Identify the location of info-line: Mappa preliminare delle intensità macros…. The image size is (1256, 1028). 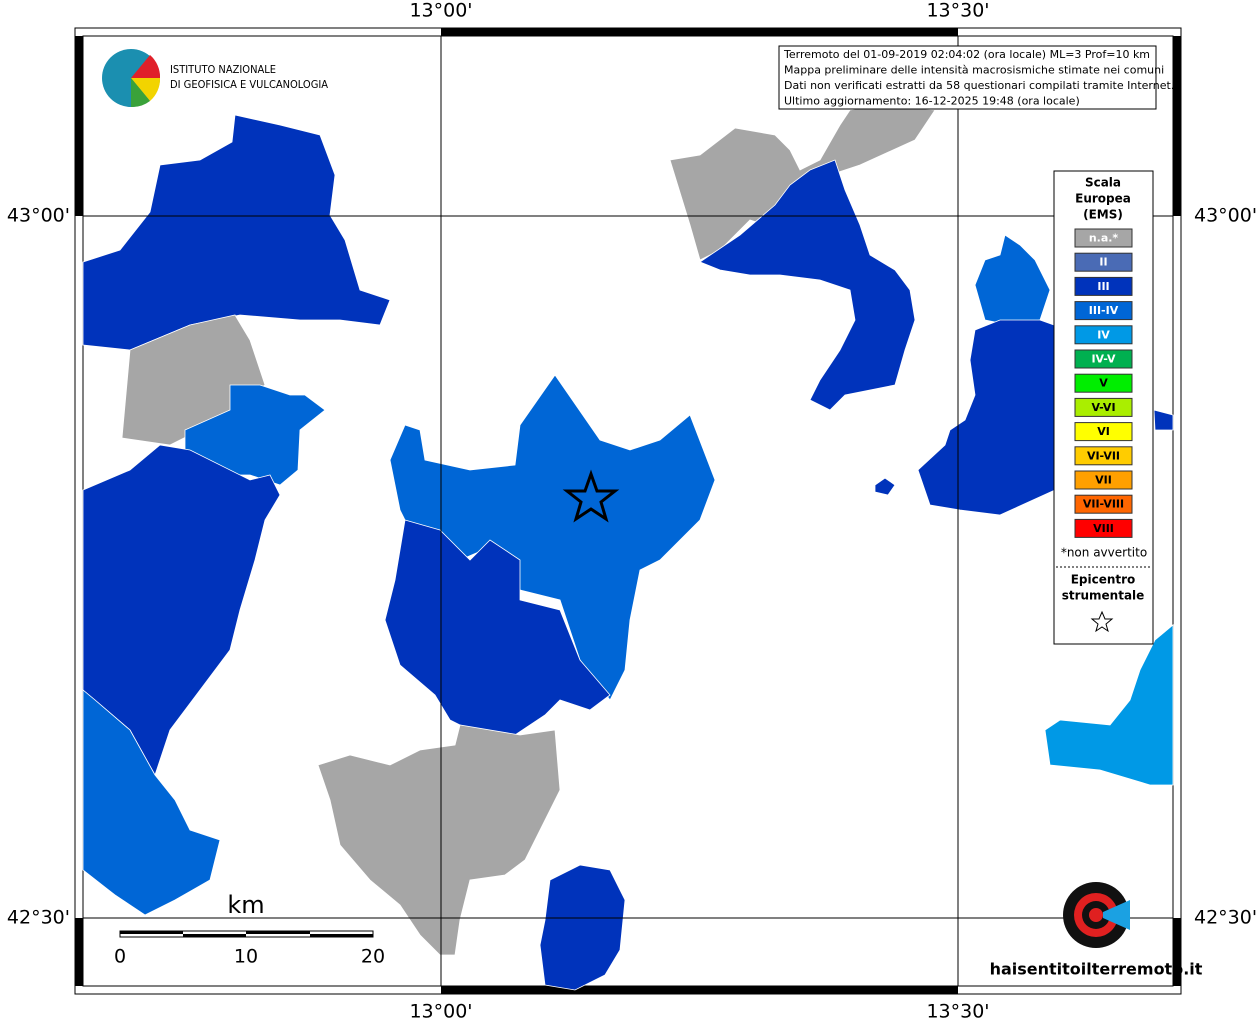
(974, 70).